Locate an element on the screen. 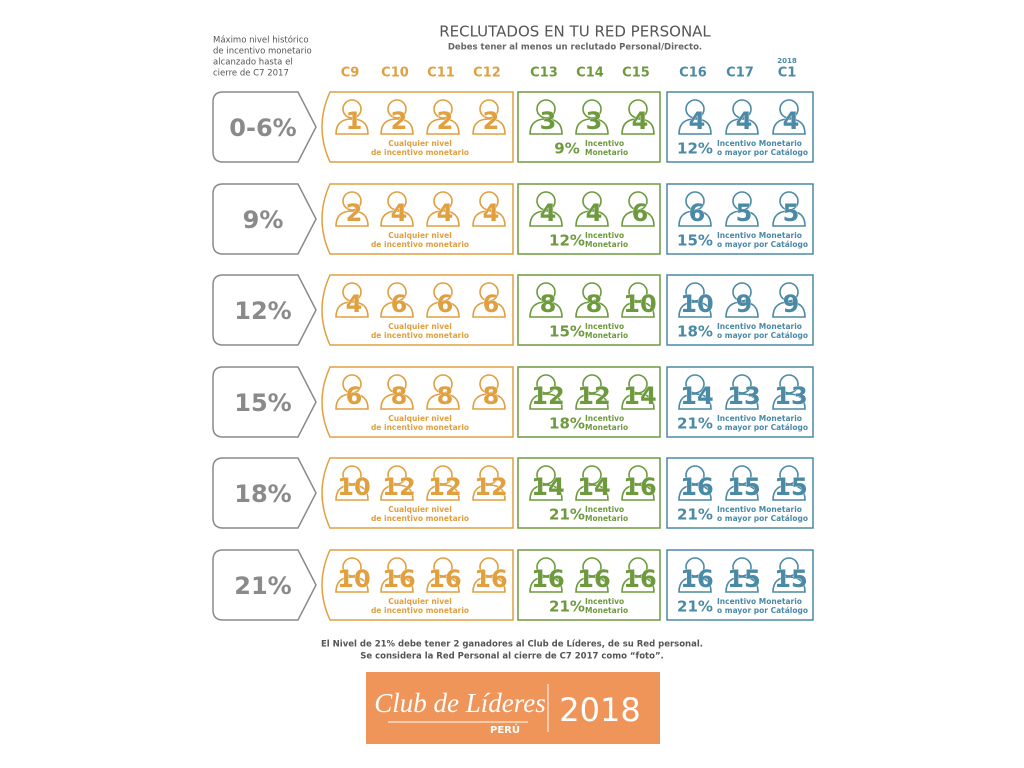  blue-pct: 21% is located at coordinates (695, 515).